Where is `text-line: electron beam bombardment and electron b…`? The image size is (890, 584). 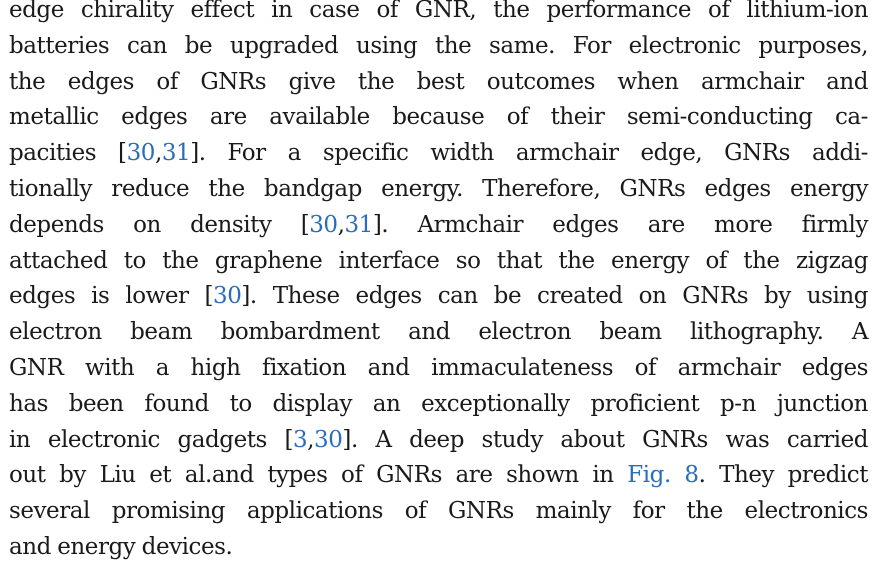
text-line: electron beam bombardment and electron b… is located at coordinates (438, 333).